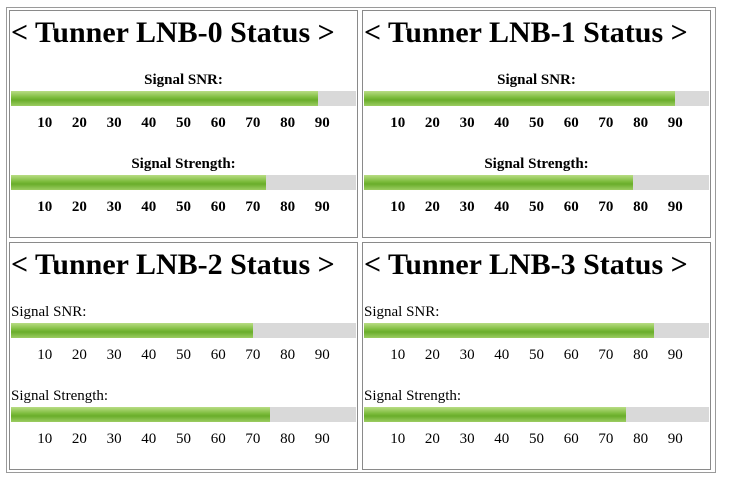  What do you see at coordinates (526, 264) in the screenshot?
I see `tuner-title: < Tunner LNB-3 Status >` at bounding box center [526, 264].